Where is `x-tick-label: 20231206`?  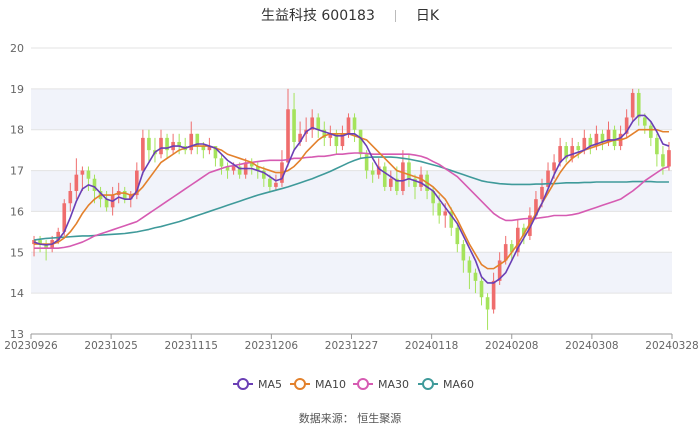
x-tick-label: 20231206 is located at coordinates (272, 346).